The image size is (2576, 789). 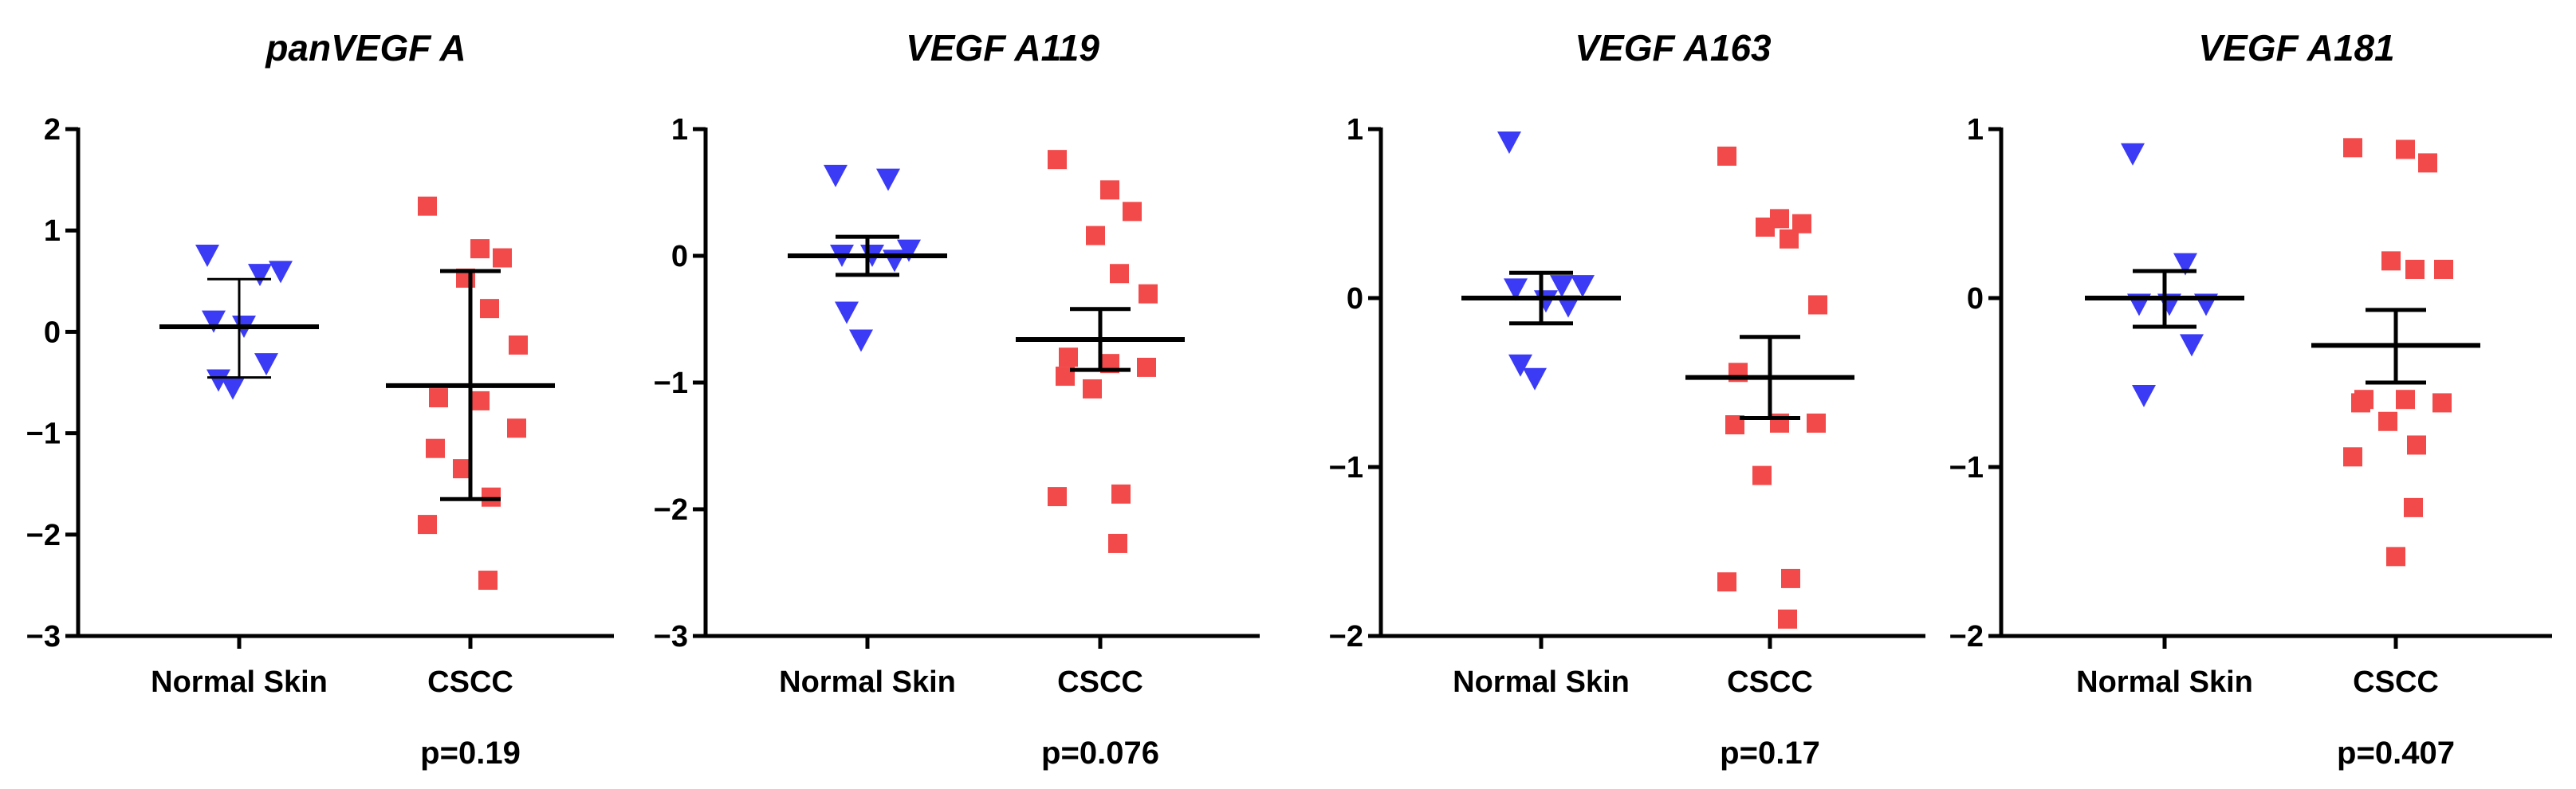 I want to click on p-value-label: p=0.076, so click(x=1100, y=754).